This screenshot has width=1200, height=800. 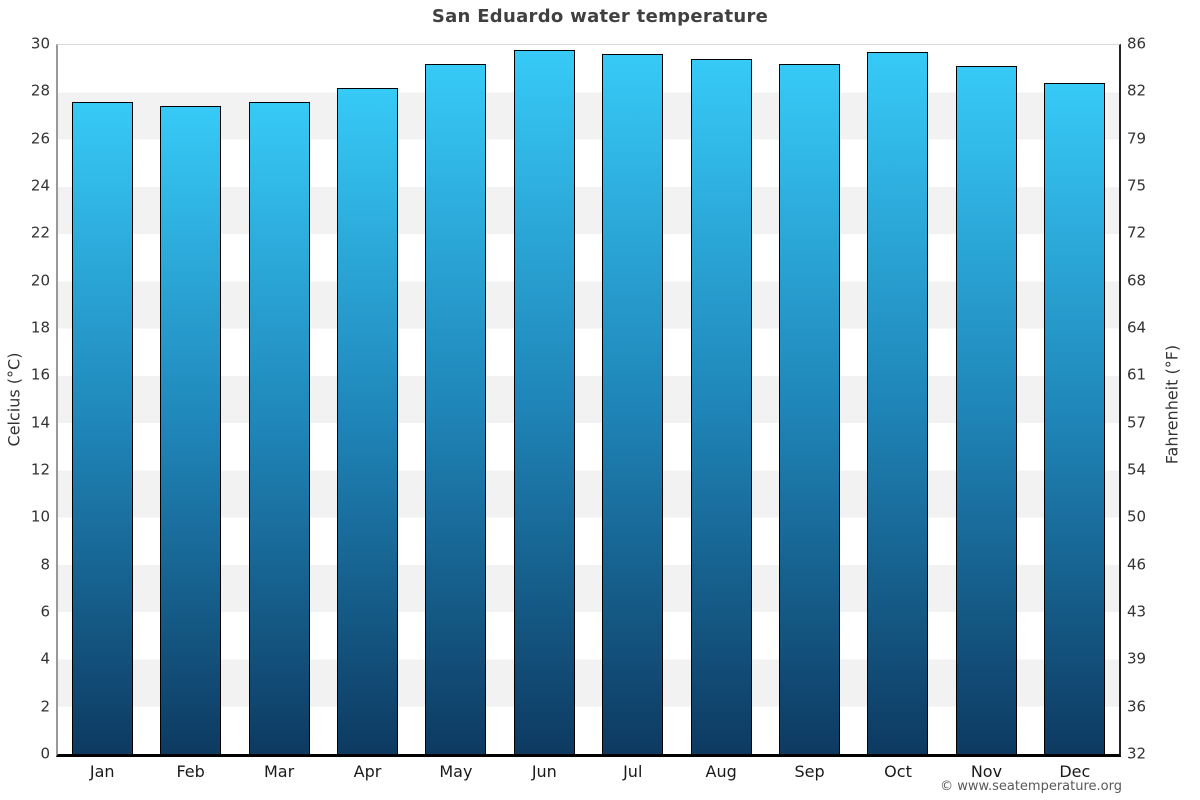 I want to click on celsius-tick-label: 12, so click(x=40, y=469).